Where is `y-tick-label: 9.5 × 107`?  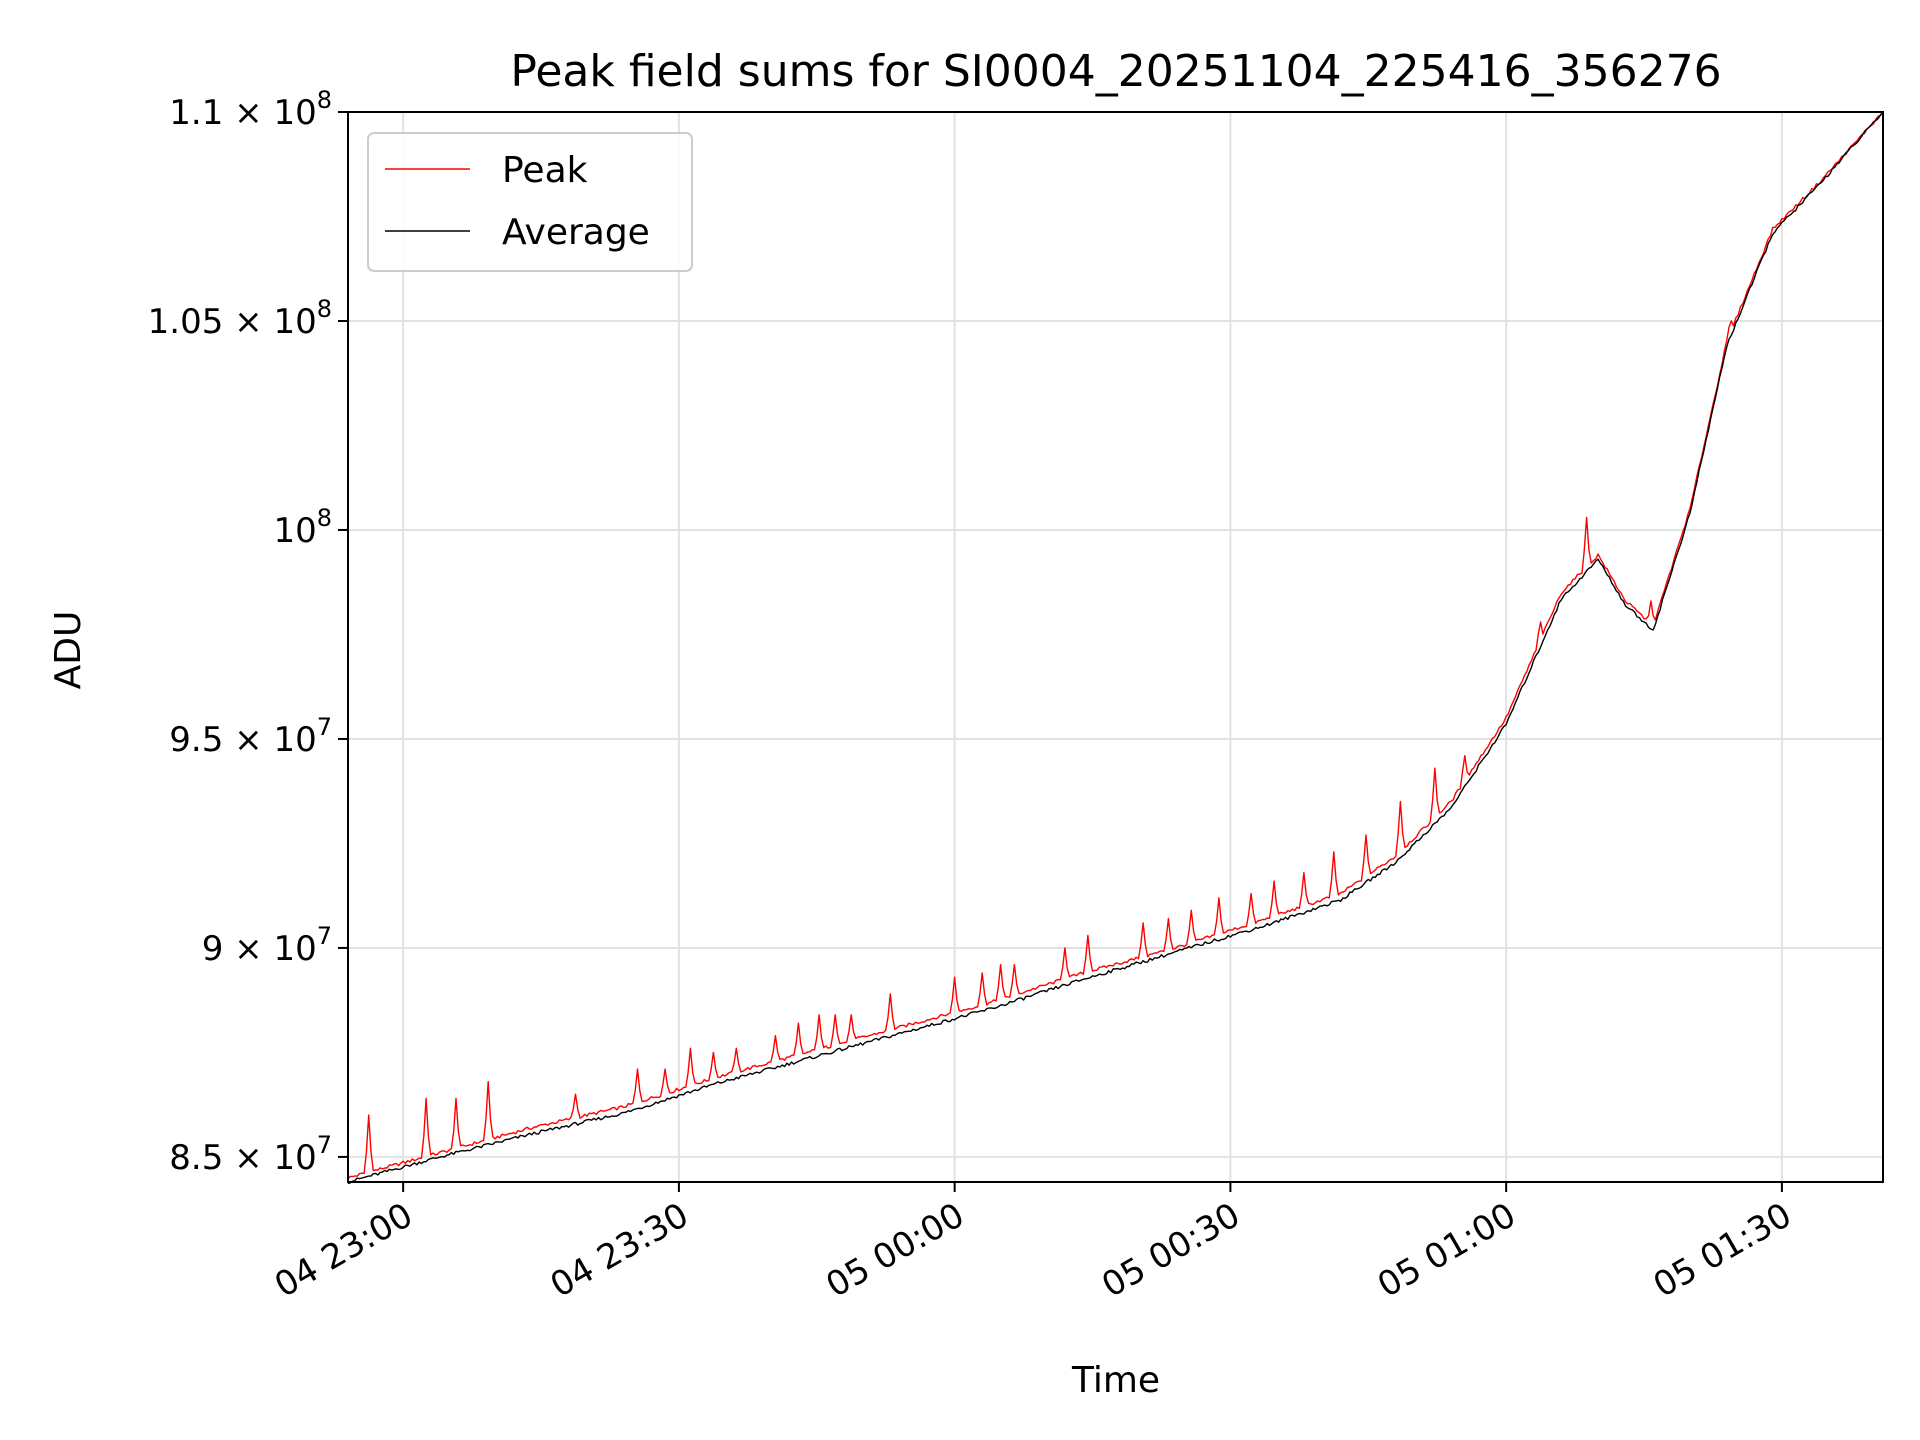 y-tick-label: 9.5 × 107 is located at coordinates (250, 736).